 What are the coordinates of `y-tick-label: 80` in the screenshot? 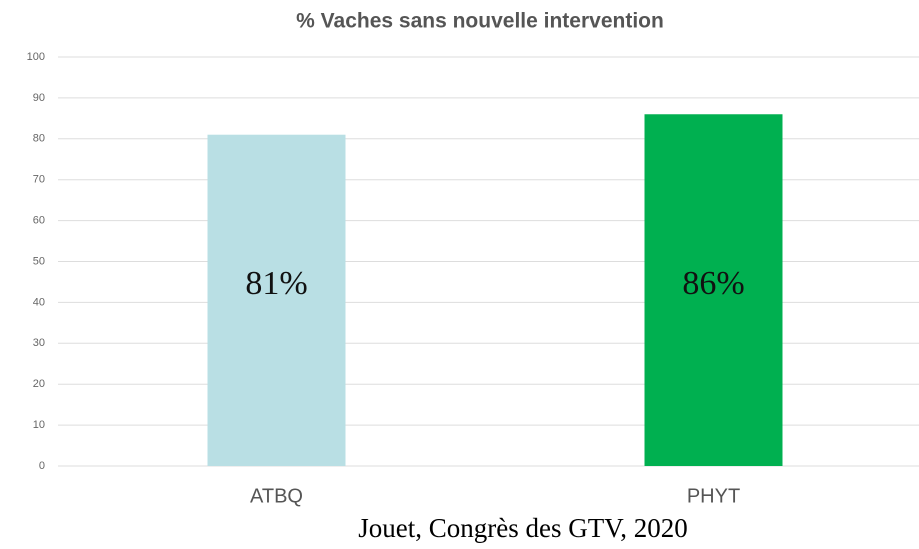 It's located at (39, 139).